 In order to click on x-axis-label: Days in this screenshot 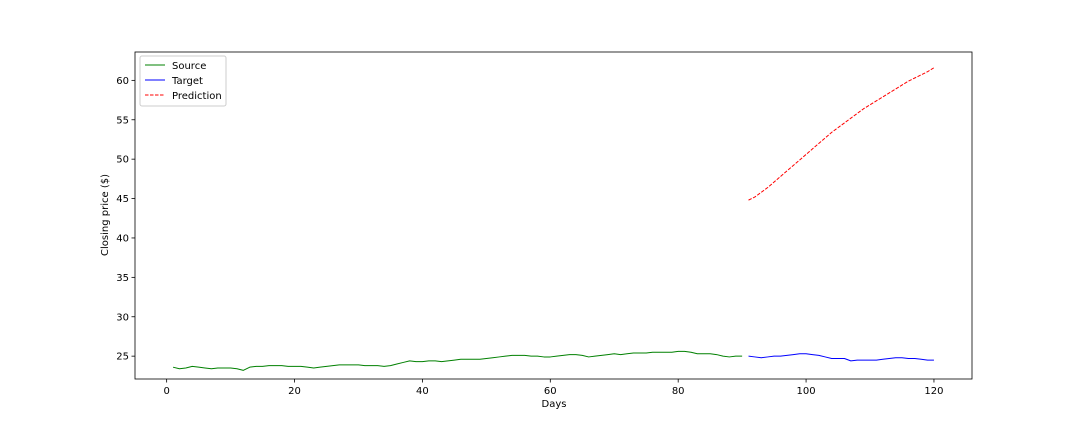, I will do `click(554, 404)`.